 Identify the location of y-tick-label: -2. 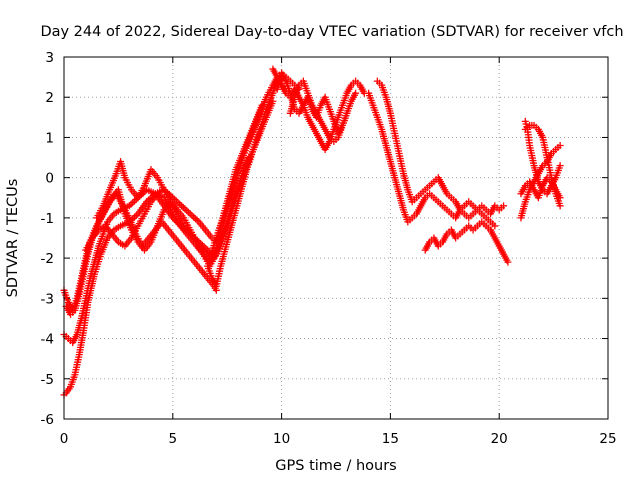
(47, 259).